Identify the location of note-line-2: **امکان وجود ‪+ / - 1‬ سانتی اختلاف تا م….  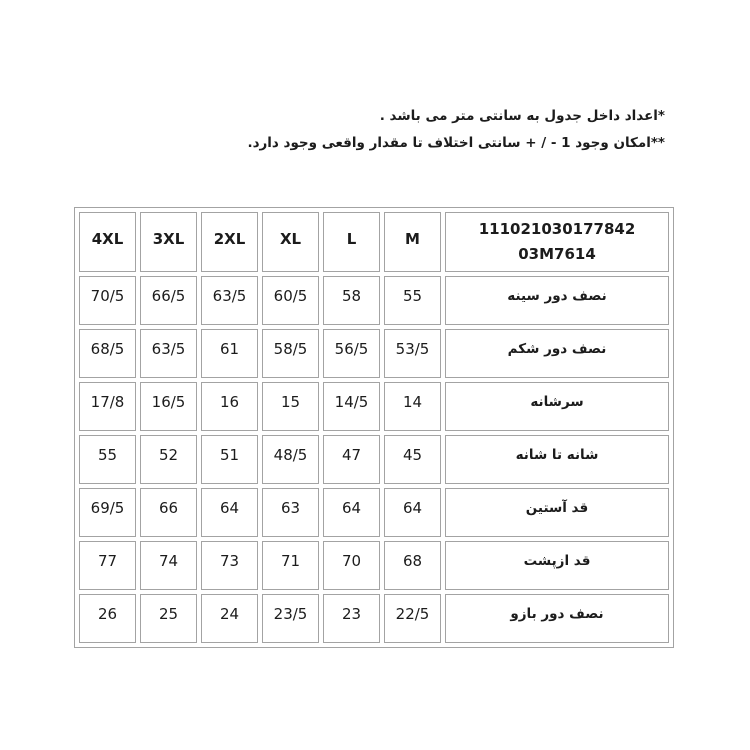
(456, 143).